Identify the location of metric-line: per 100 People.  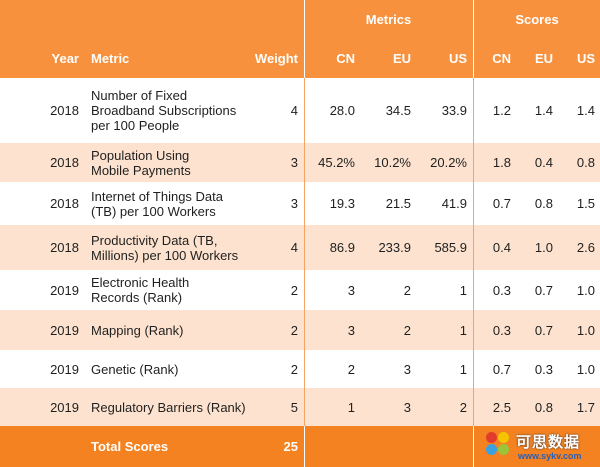
(135, 125).